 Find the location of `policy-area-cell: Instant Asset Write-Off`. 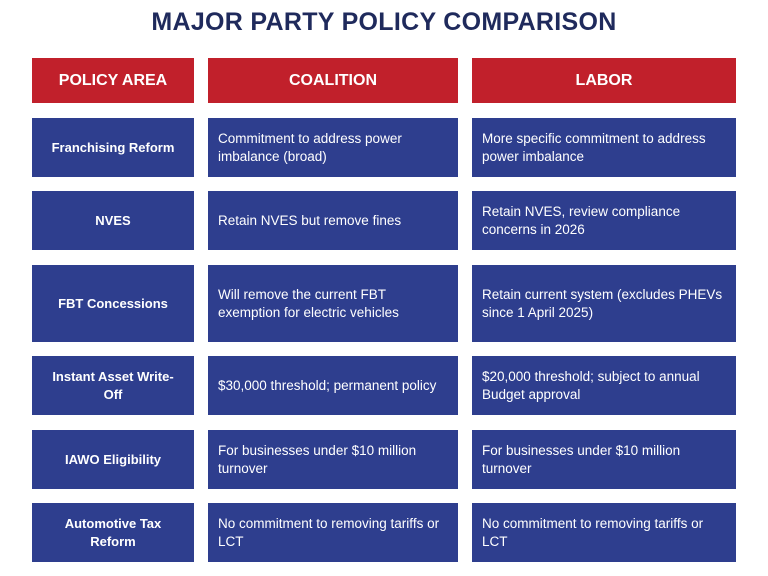

policy-area-cell: Instant Asset Write-Off is located at coordinates (113, 385).